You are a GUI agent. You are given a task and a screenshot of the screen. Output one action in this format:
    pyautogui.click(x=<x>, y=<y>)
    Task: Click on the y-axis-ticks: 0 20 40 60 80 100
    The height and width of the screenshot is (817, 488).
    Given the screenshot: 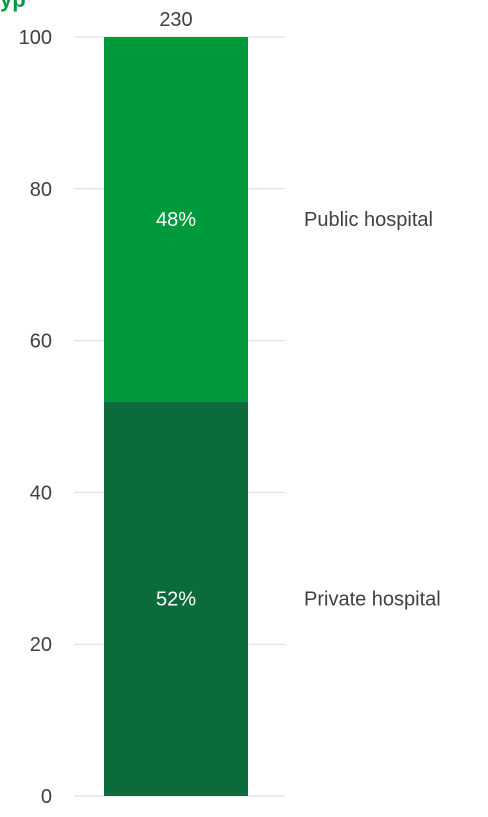 What is the action you would take?
    pyautogui.click(x=35, y=417)
    